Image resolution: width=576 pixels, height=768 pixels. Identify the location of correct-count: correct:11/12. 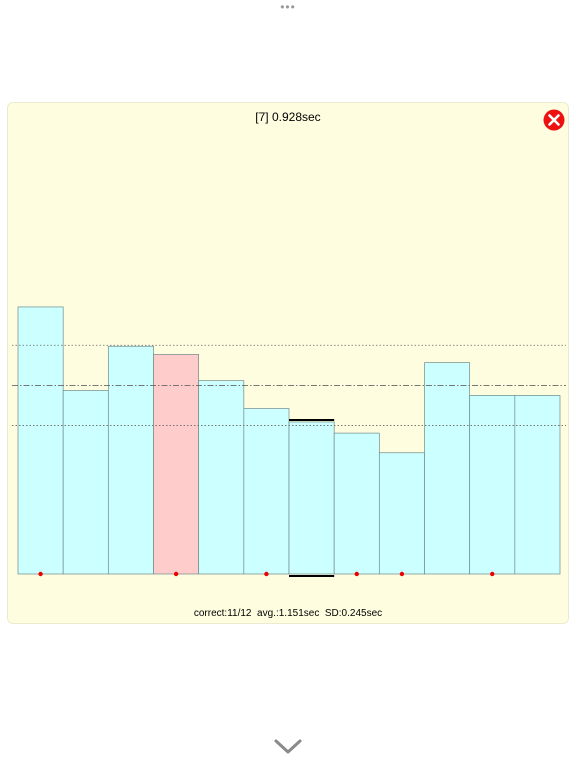
(222, 613).